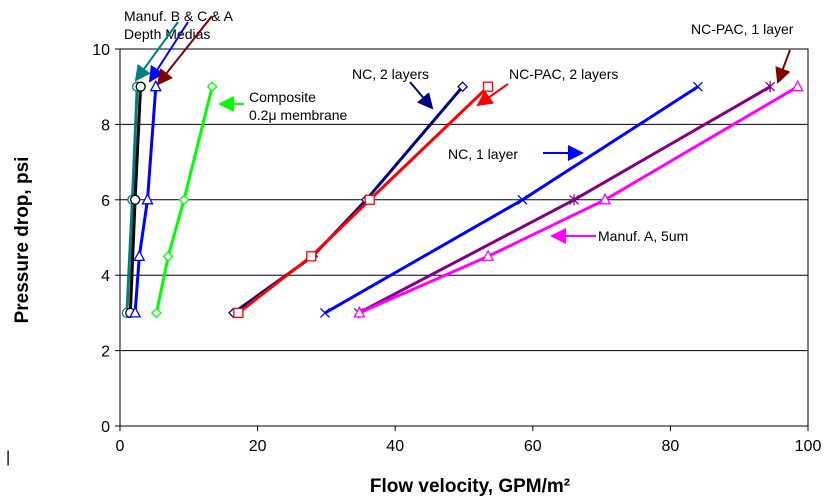  What do you see at coordinates (258, 446) in the screenshot?
I see `x-tick-label: 20` at bounding box center [258, 446].